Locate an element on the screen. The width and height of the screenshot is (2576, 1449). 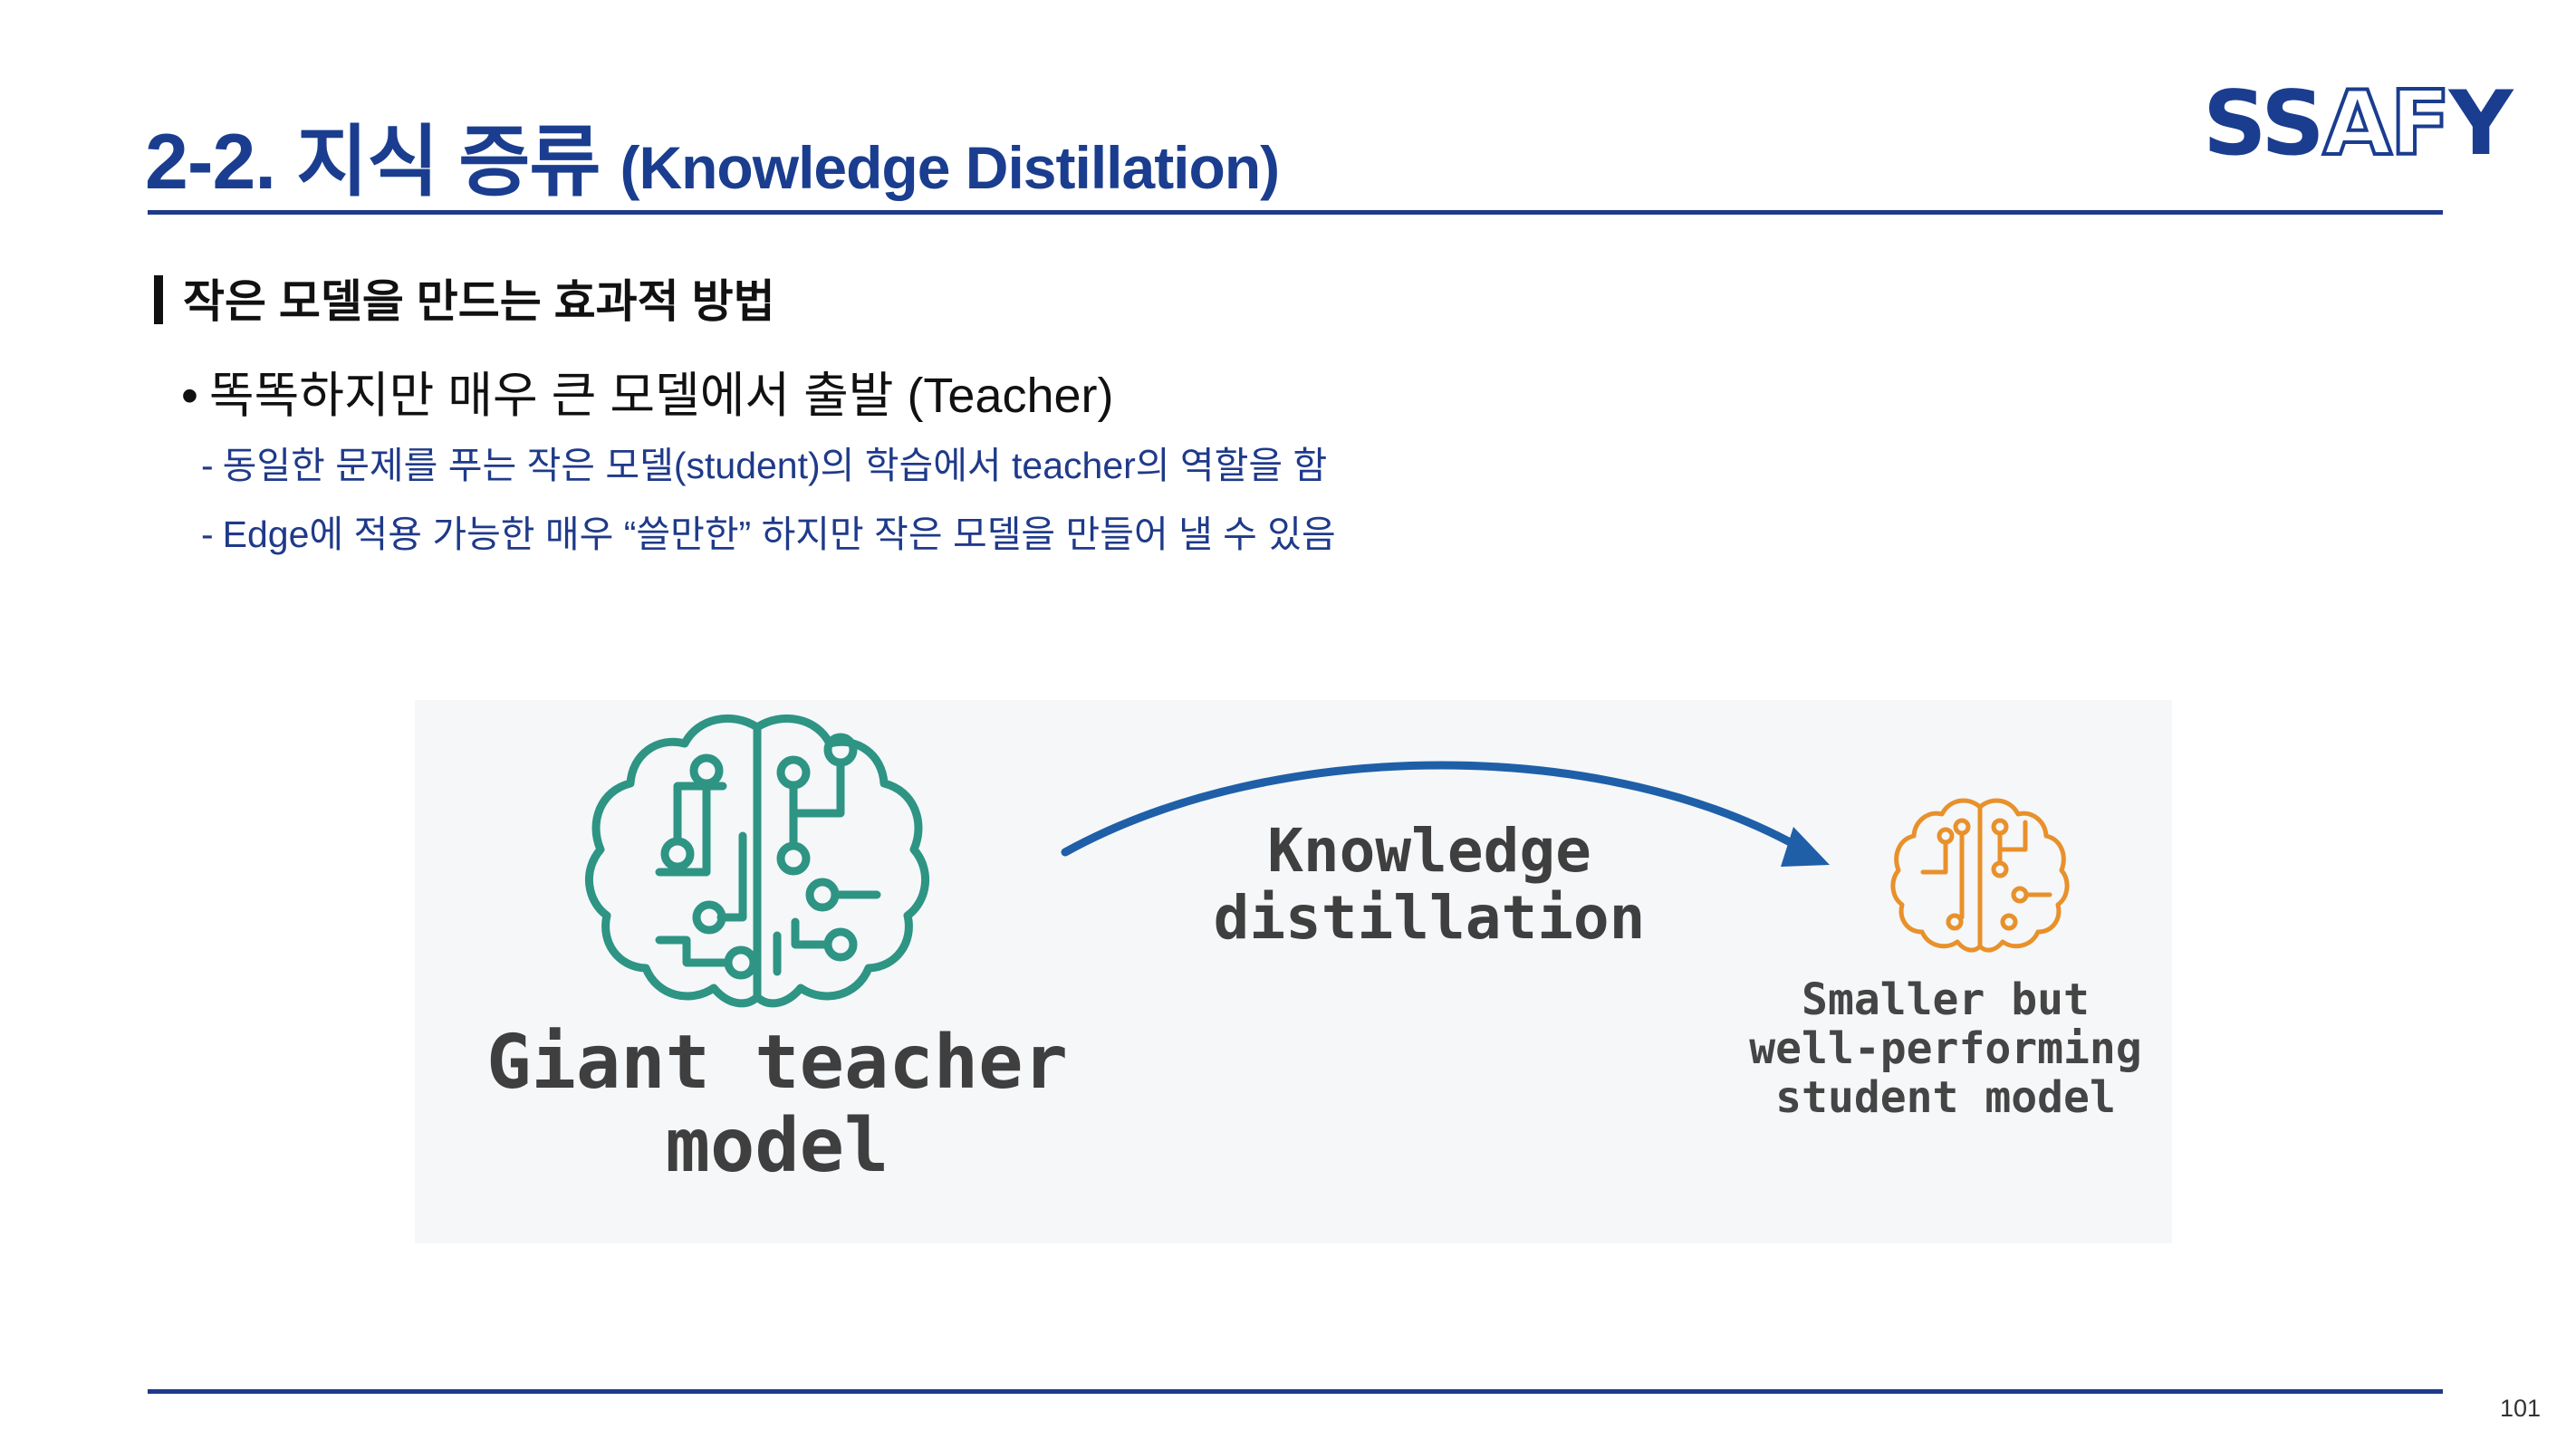
heading-bar is located at coordinates (158, 299).